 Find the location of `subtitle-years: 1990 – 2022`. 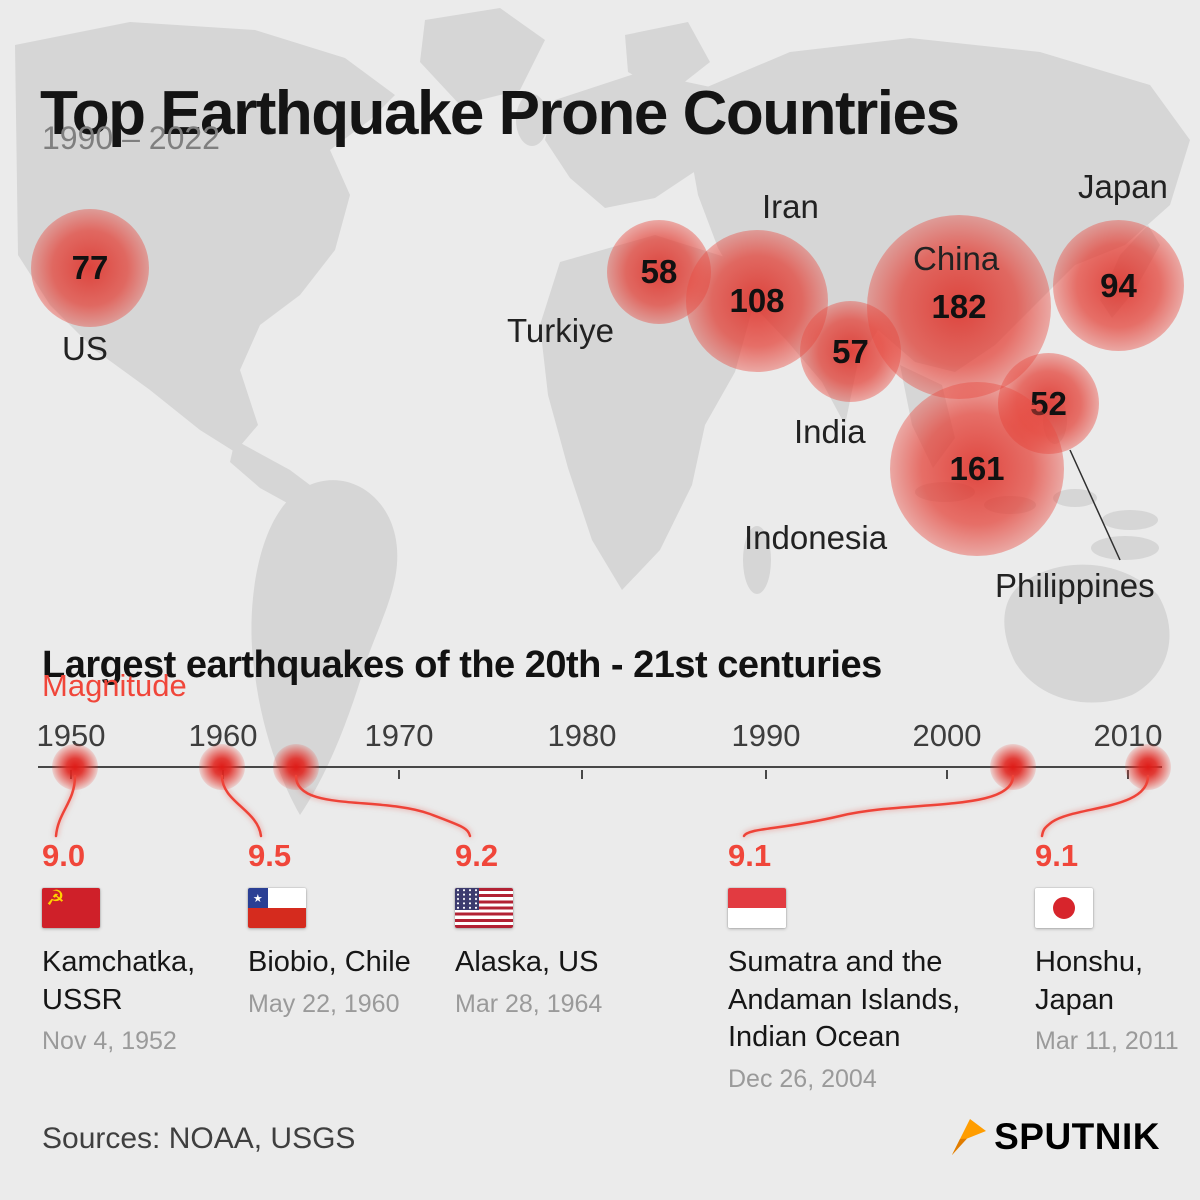

subtitle-years: 1990 – 2022 is located at coordinates (131, 138).